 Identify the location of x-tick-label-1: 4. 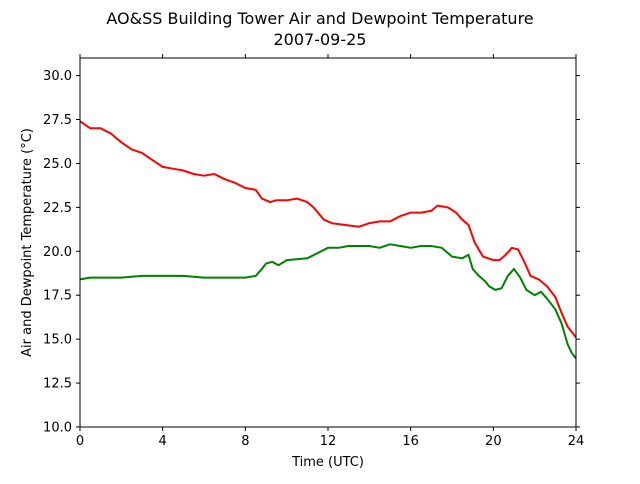
(163, 441).